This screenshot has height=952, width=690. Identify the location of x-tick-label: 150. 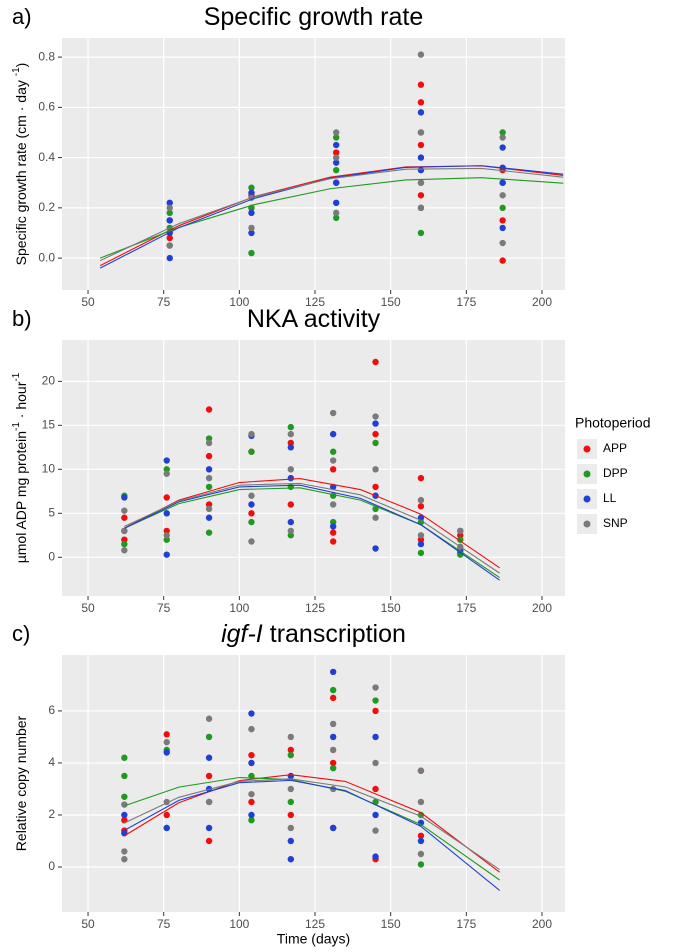
(391, 608).